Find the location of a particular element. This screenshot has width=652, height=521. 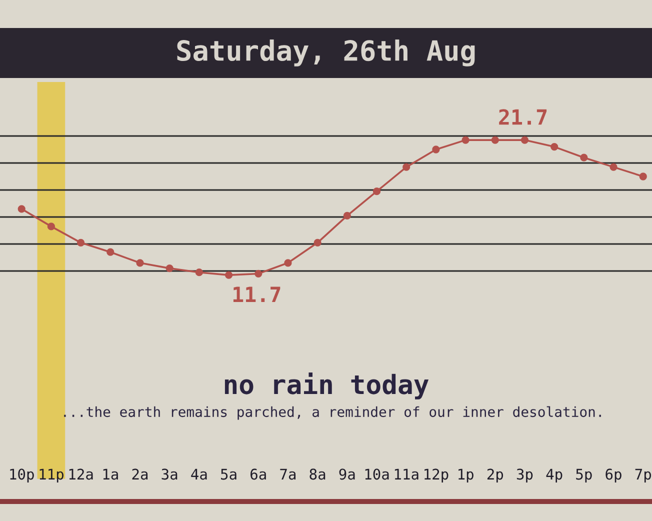

x-tick-label: 12p is located at coordinates (436, 475).